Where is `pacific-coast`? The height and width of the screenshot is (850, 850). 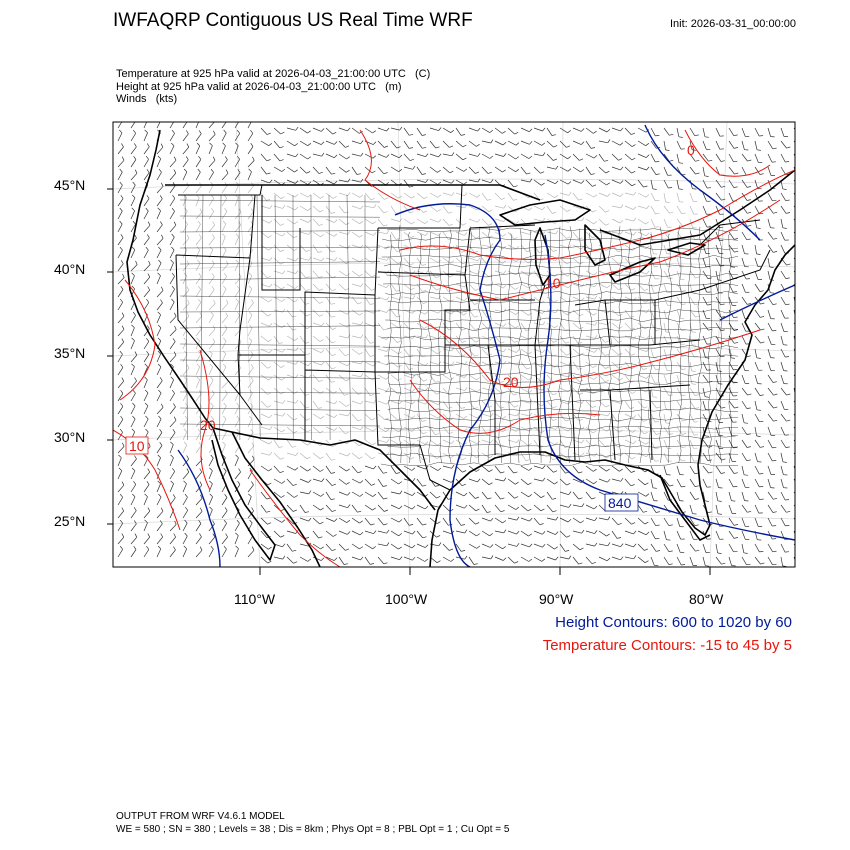
pacific-coast is located at coordinates (170, 279).